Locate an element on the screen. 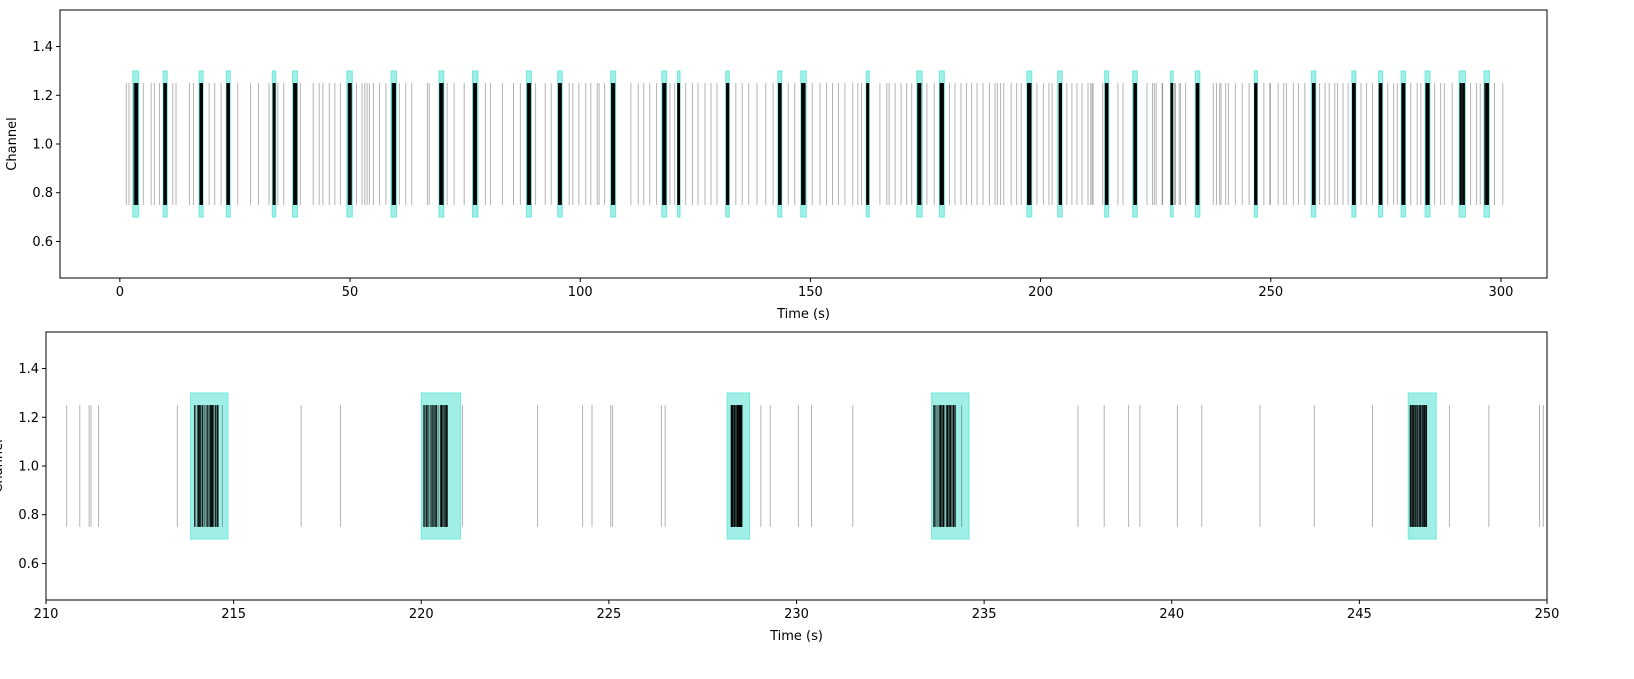 The width and height of the screenshot is (1634, 679). x-axis-ticks: 0 50 100 150 200 250 300 is located at coordinates (815, 289).